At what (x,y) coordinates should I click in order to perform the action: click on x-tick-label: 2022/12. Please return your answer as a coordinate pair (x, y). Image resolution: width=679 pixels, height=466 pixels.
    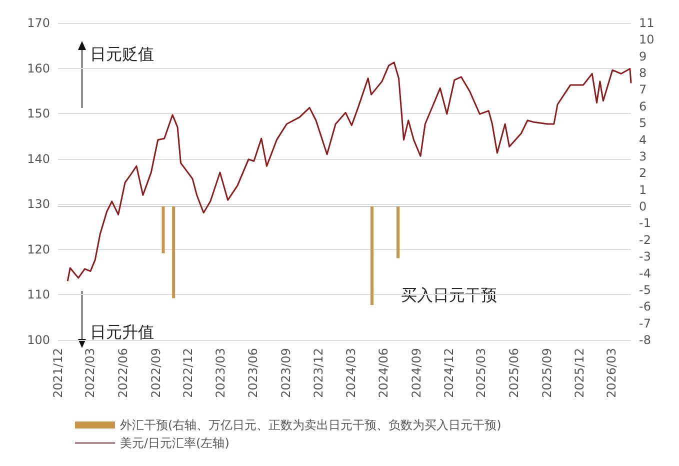
    Looking at the image, I should click on (188, 373).